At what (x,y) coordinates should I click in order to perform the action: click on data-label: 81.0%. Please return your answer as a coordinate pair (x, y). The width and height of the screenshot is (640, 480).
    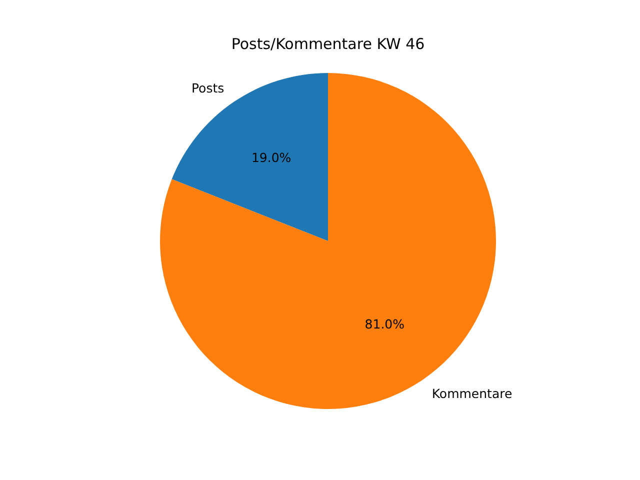
    Looking at the image, I should click on (384, 324).